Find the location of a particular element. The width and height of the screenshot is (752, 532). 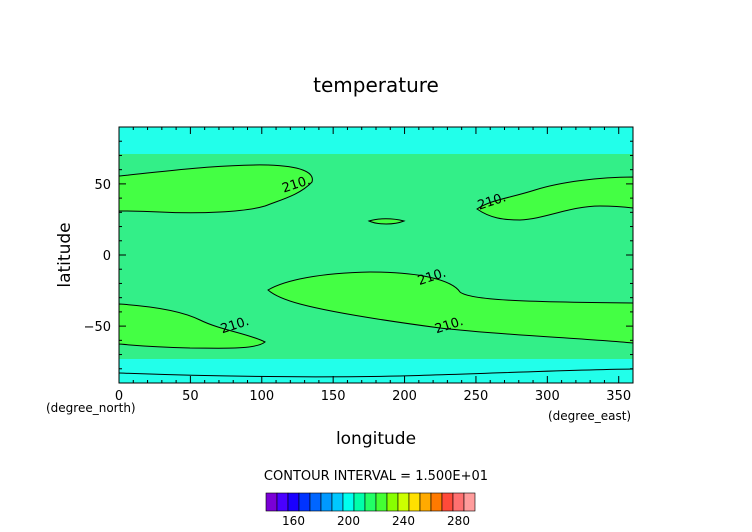

colorbar is located at coordinates (370, 502).